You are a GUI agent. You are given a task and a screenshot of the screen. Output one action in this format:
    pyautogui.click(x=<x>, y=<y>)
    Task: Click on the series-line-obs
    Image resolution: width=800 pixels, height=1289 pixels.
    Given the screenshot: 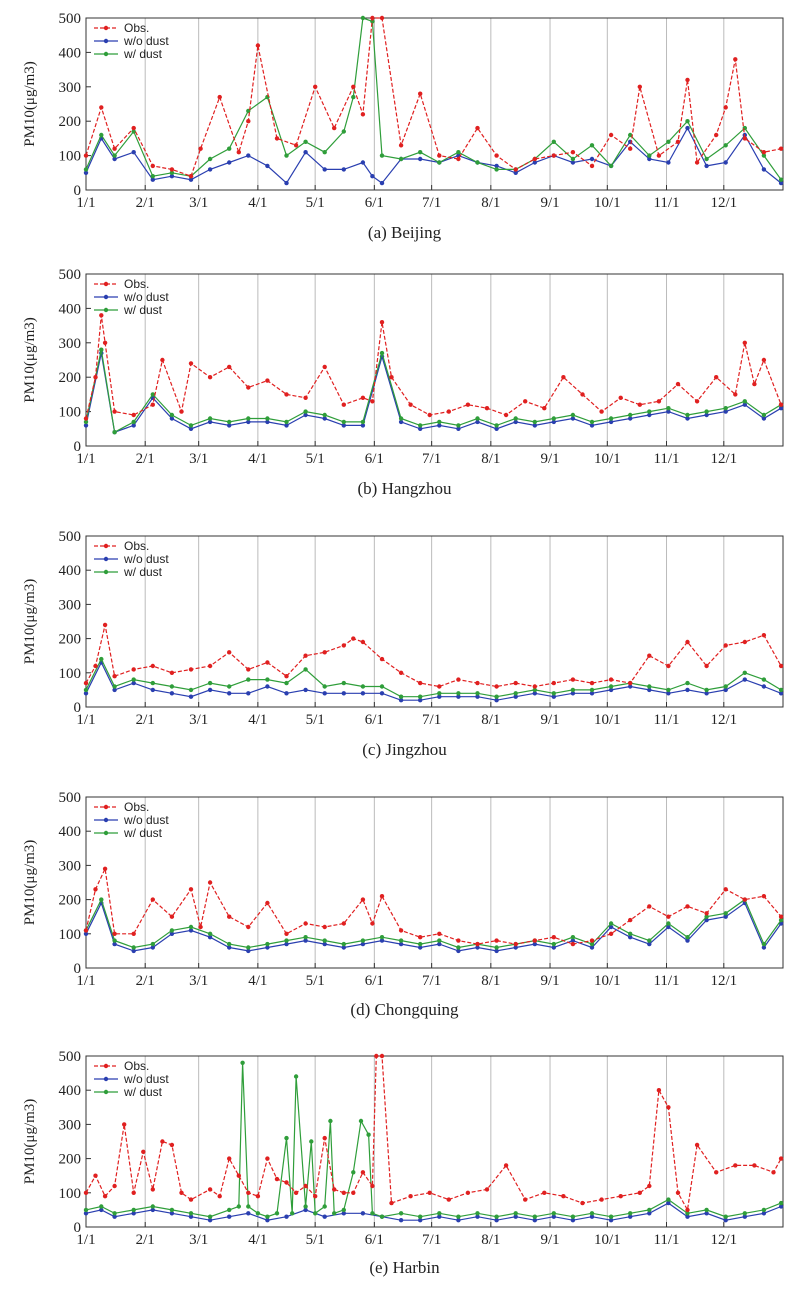 What is the action you would take?
    pyautogui.click(x=433, y=656)
    